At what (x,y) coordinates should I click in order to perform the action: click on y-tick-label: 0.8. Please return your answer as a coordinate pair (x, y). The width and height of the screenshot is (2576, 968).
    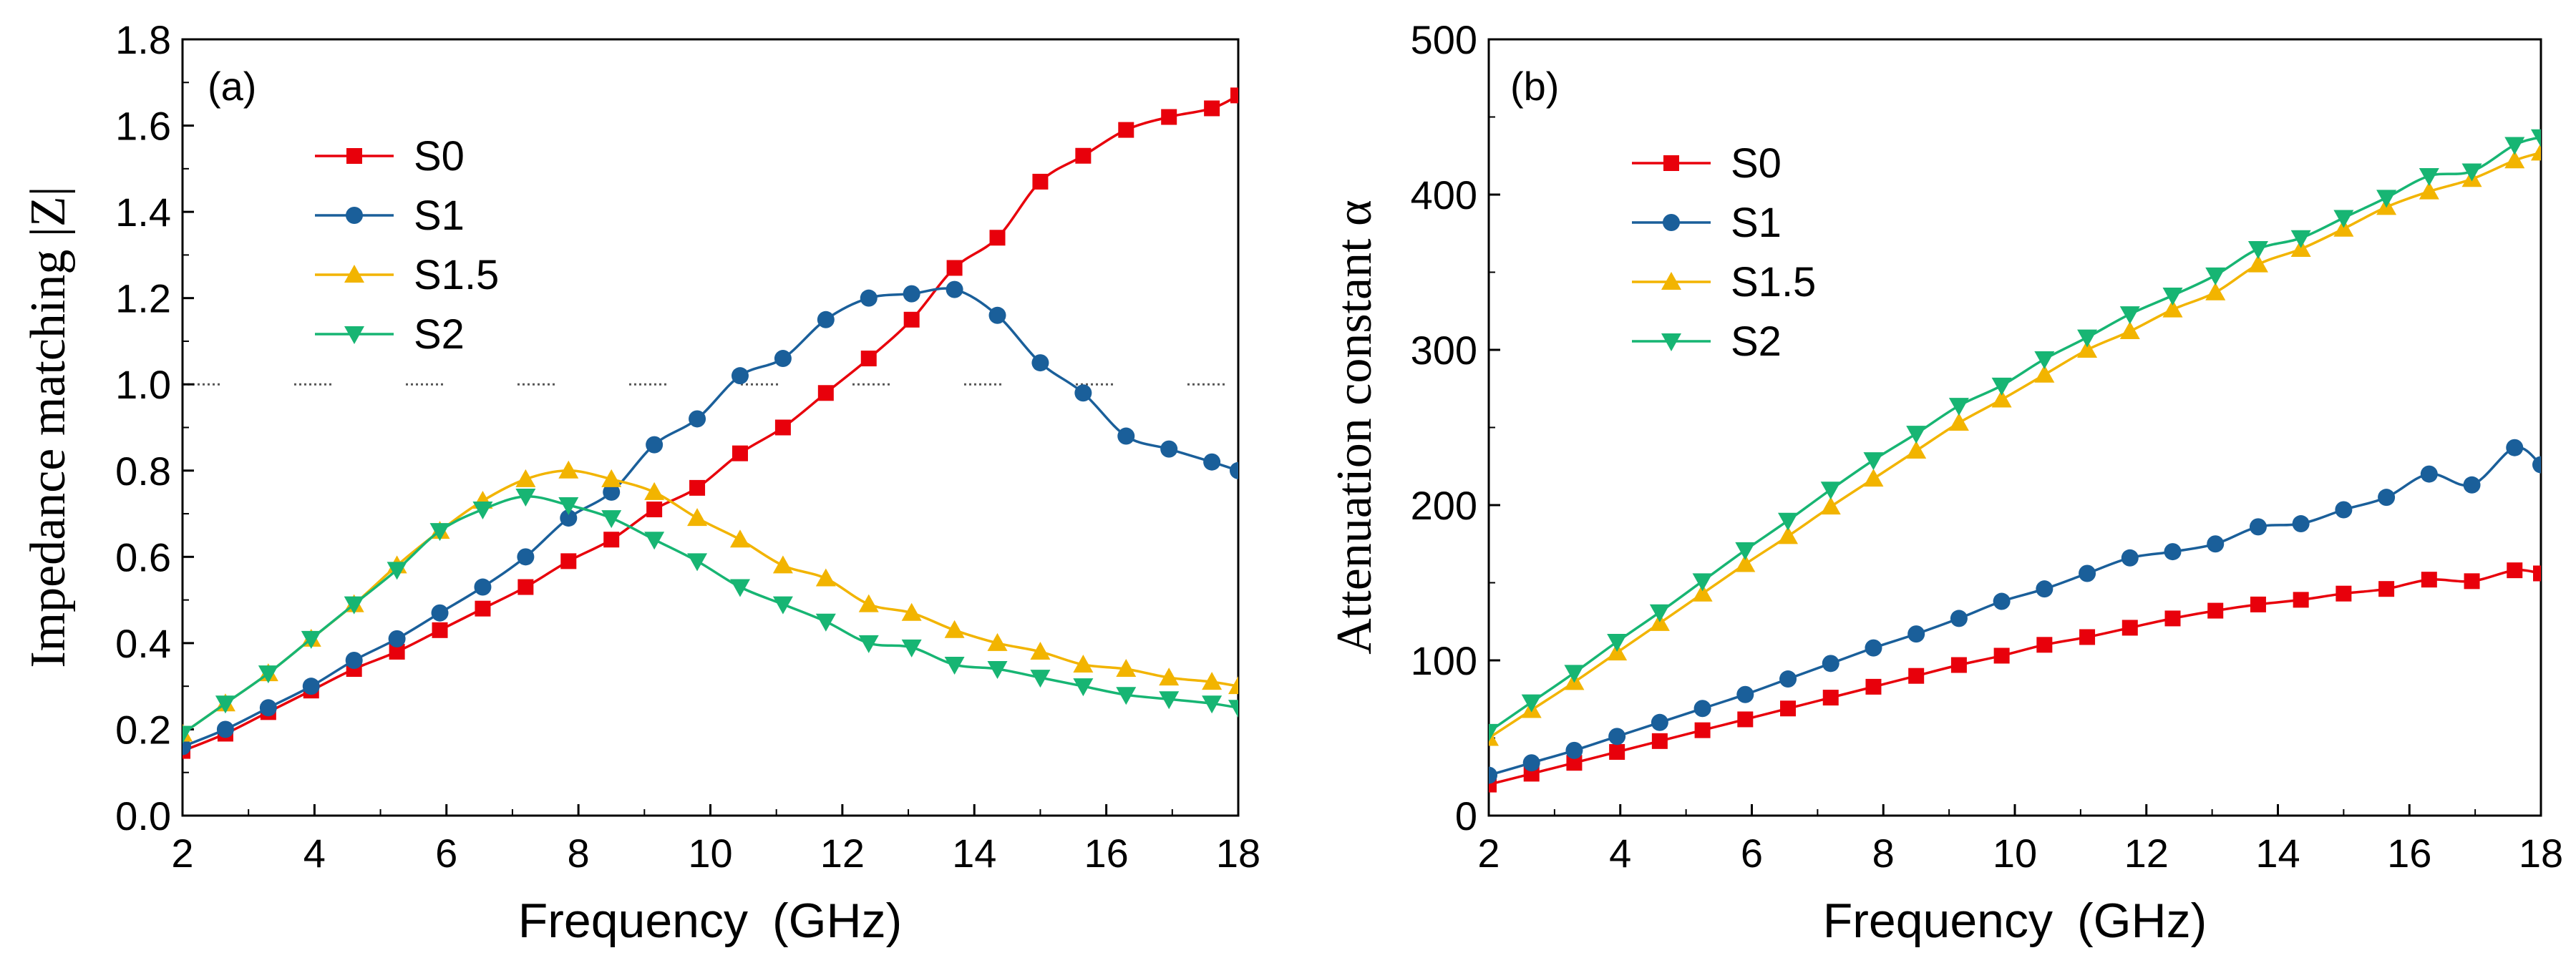
    Looking at the image, I should click on (143, 471).